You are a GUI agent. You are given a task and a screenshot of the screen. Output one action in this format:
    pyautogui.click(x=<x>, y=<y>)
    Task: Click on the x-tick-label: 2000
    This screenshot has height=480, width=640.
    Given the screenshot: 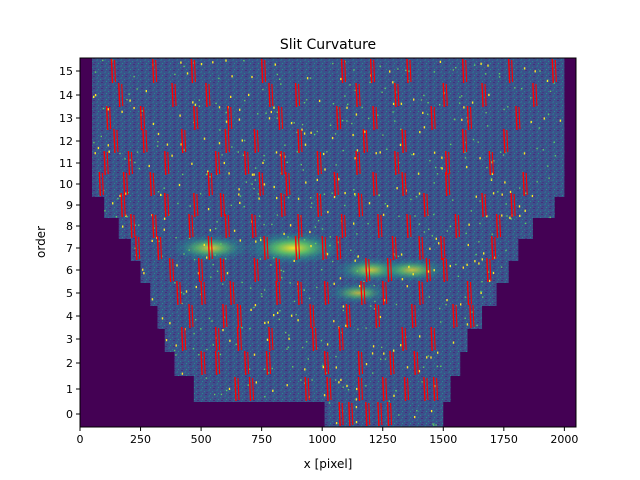 What is the action you would take?
    pyautogui.click(x=564, y=439)
    